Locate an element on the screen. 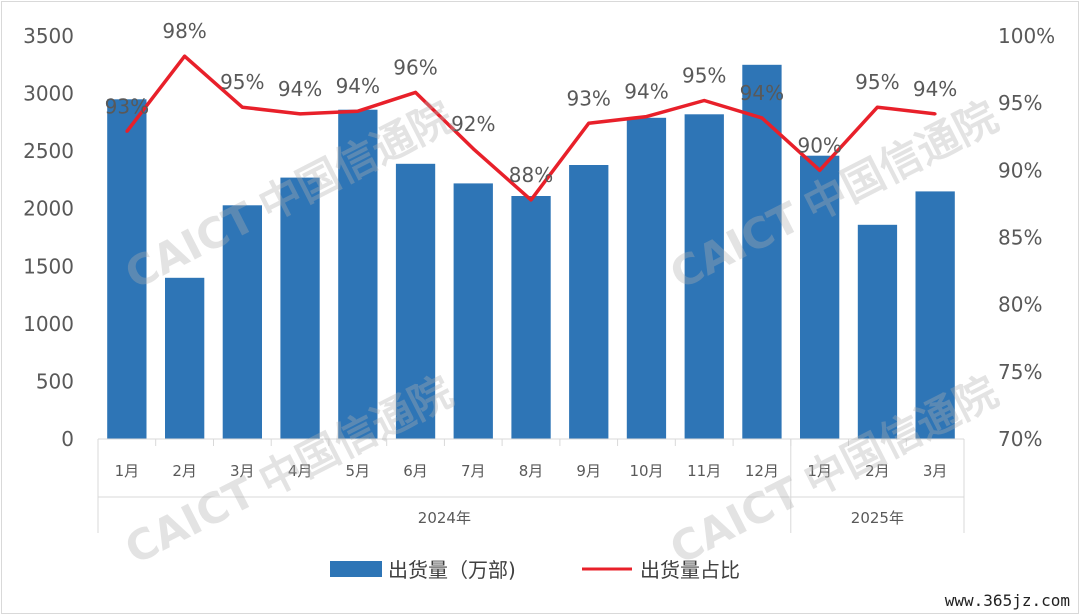  legend: 出货量（万部) 出货量占比 is located at coordinates (535, 570).